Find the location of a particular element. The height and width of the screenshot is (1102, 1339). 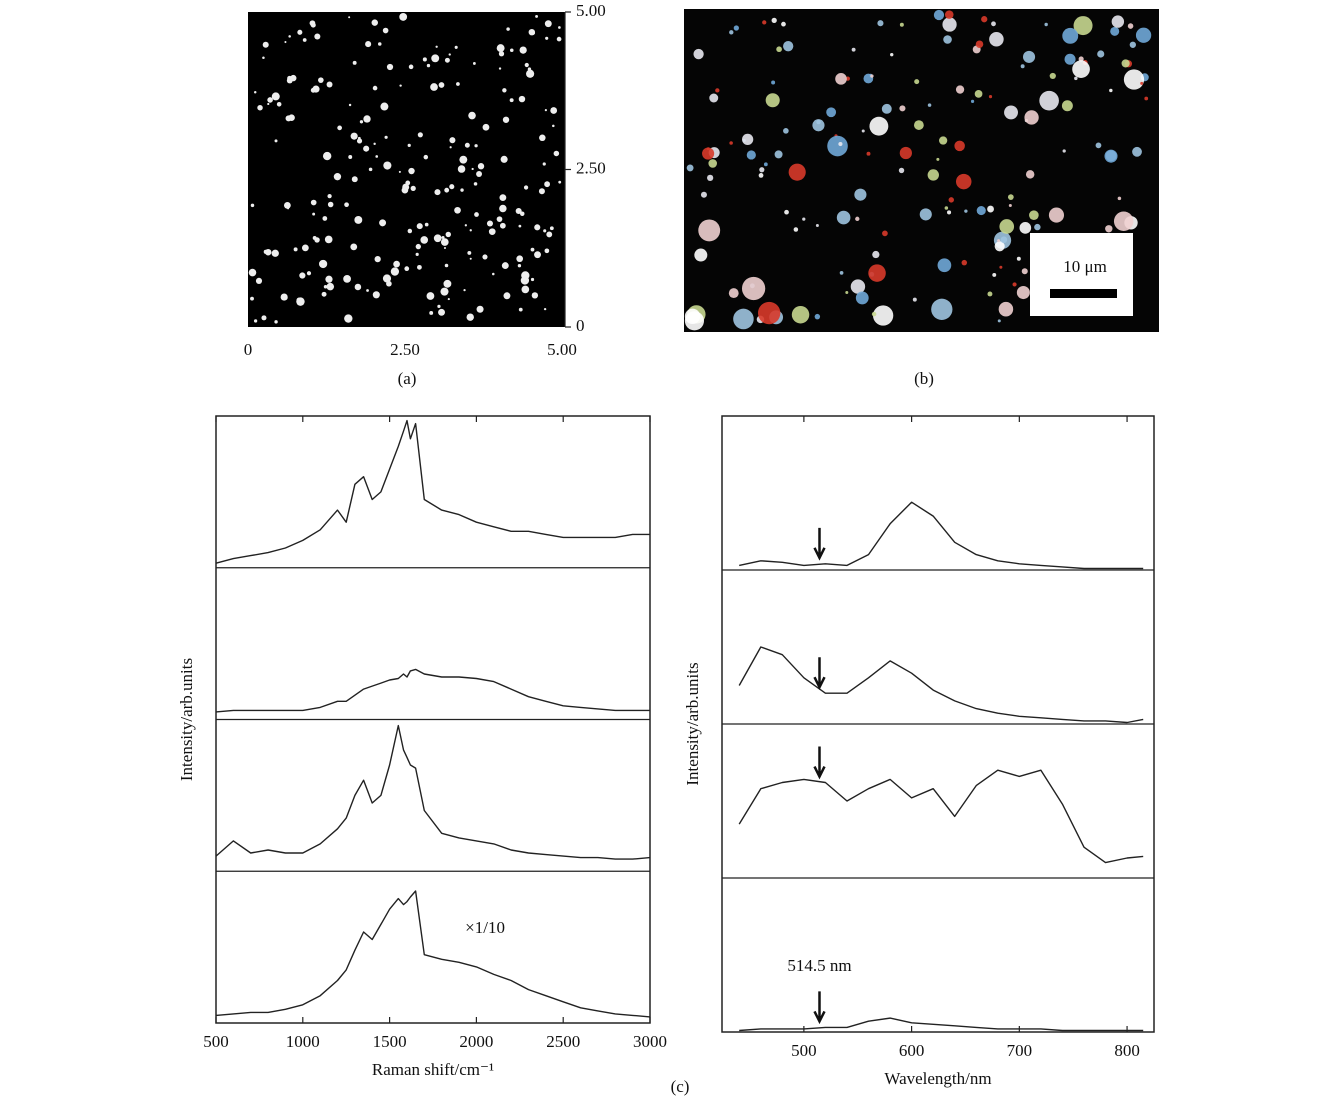

x-tick-label: 600 is located at coordinates (912, 1050).